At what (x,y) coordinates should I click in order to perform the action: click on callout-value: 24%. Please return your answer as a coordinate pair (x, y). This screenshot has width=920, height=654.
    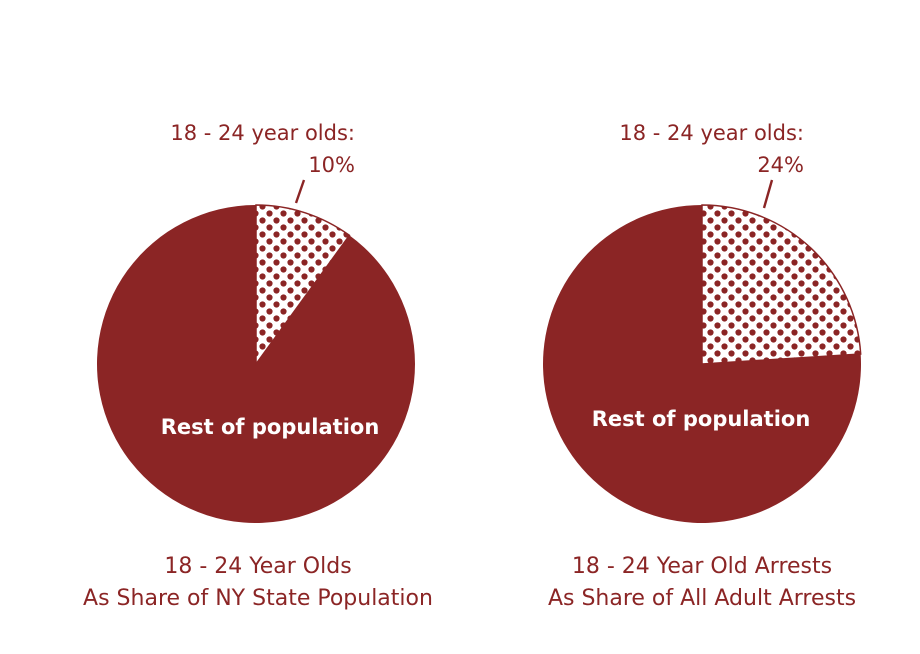
    Looking at the image, I should click on (780, 165).